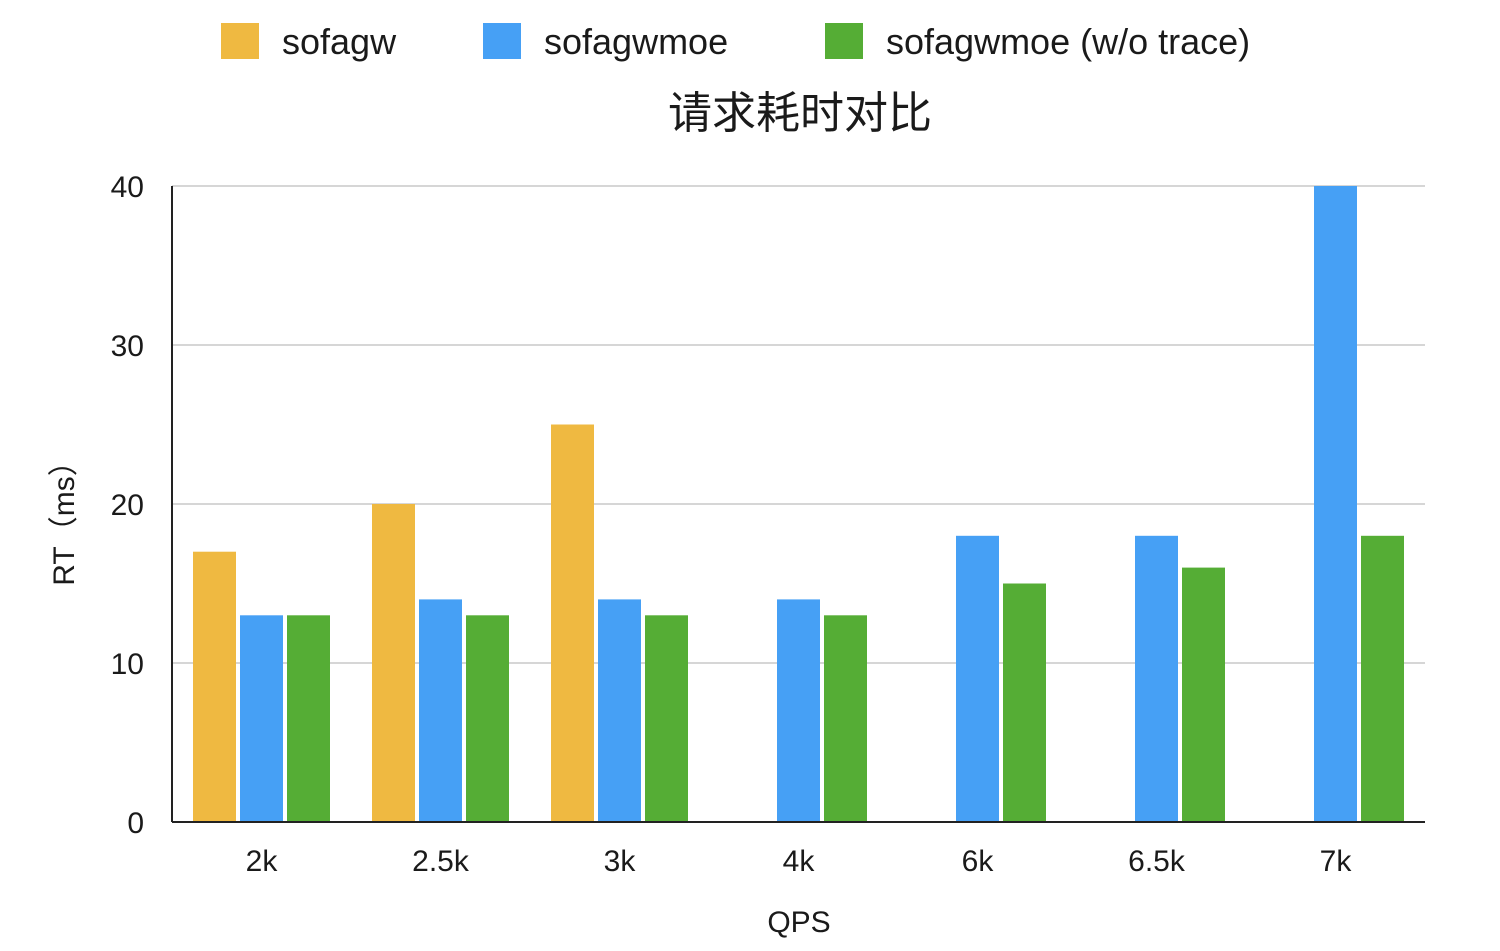 The width and height of the screenshot is (1500, 951). Describe the element at coordinates (799, 861) in the screenshot. I see `x-tick-label: 4k` at that location.